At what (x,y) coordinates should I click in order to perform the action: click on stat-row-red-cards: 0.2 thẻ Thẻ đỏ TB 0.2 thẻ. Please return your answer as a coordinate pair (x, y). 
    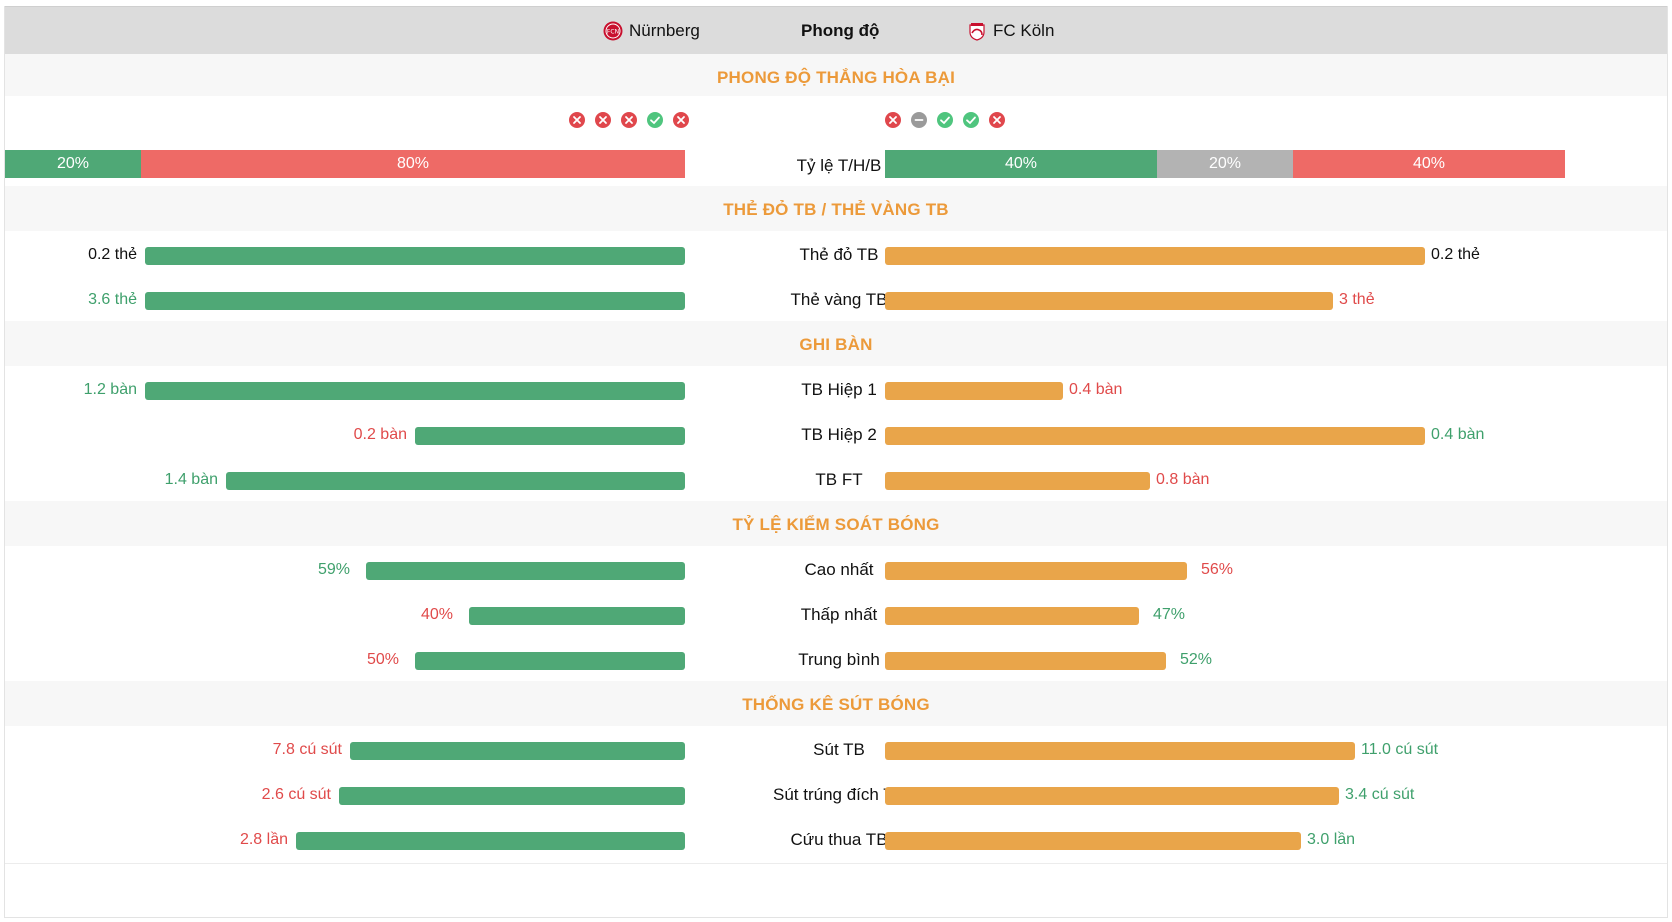
    Looking at the image, I should click on (836, 255).